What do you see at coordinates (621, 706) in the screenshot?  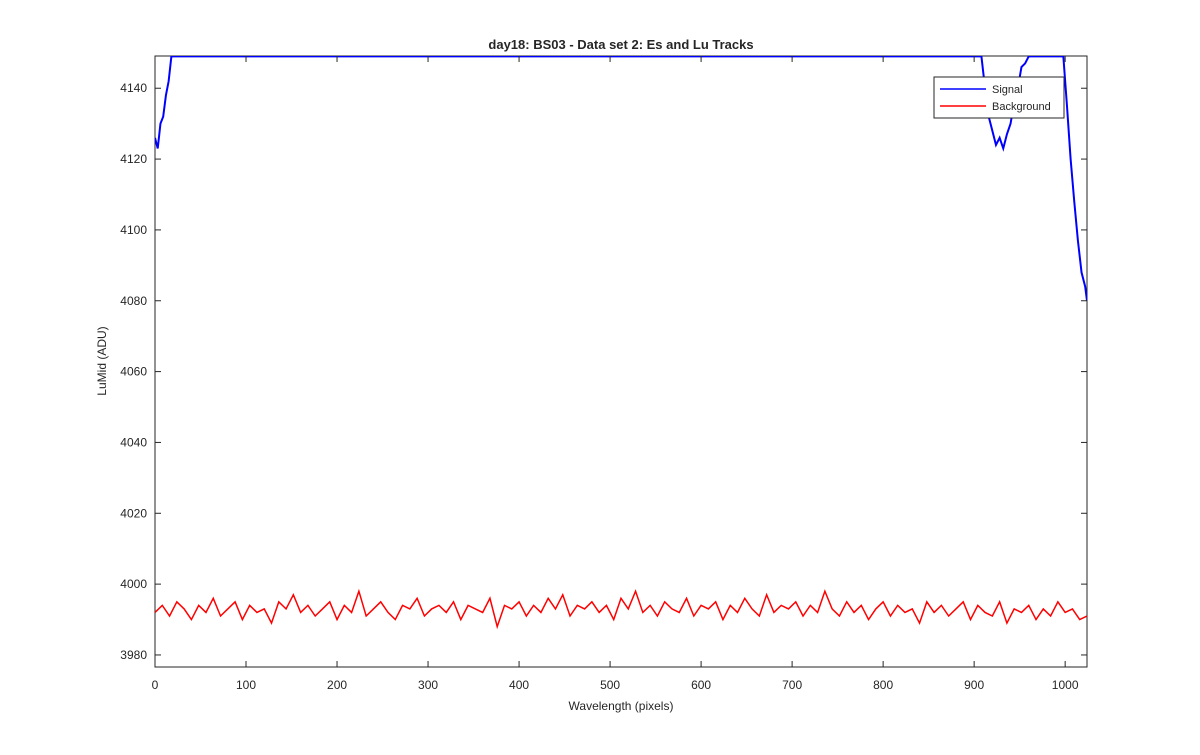 I see `x-axis-label: Wavelength (pixels)` at bounding box center [621, 706].